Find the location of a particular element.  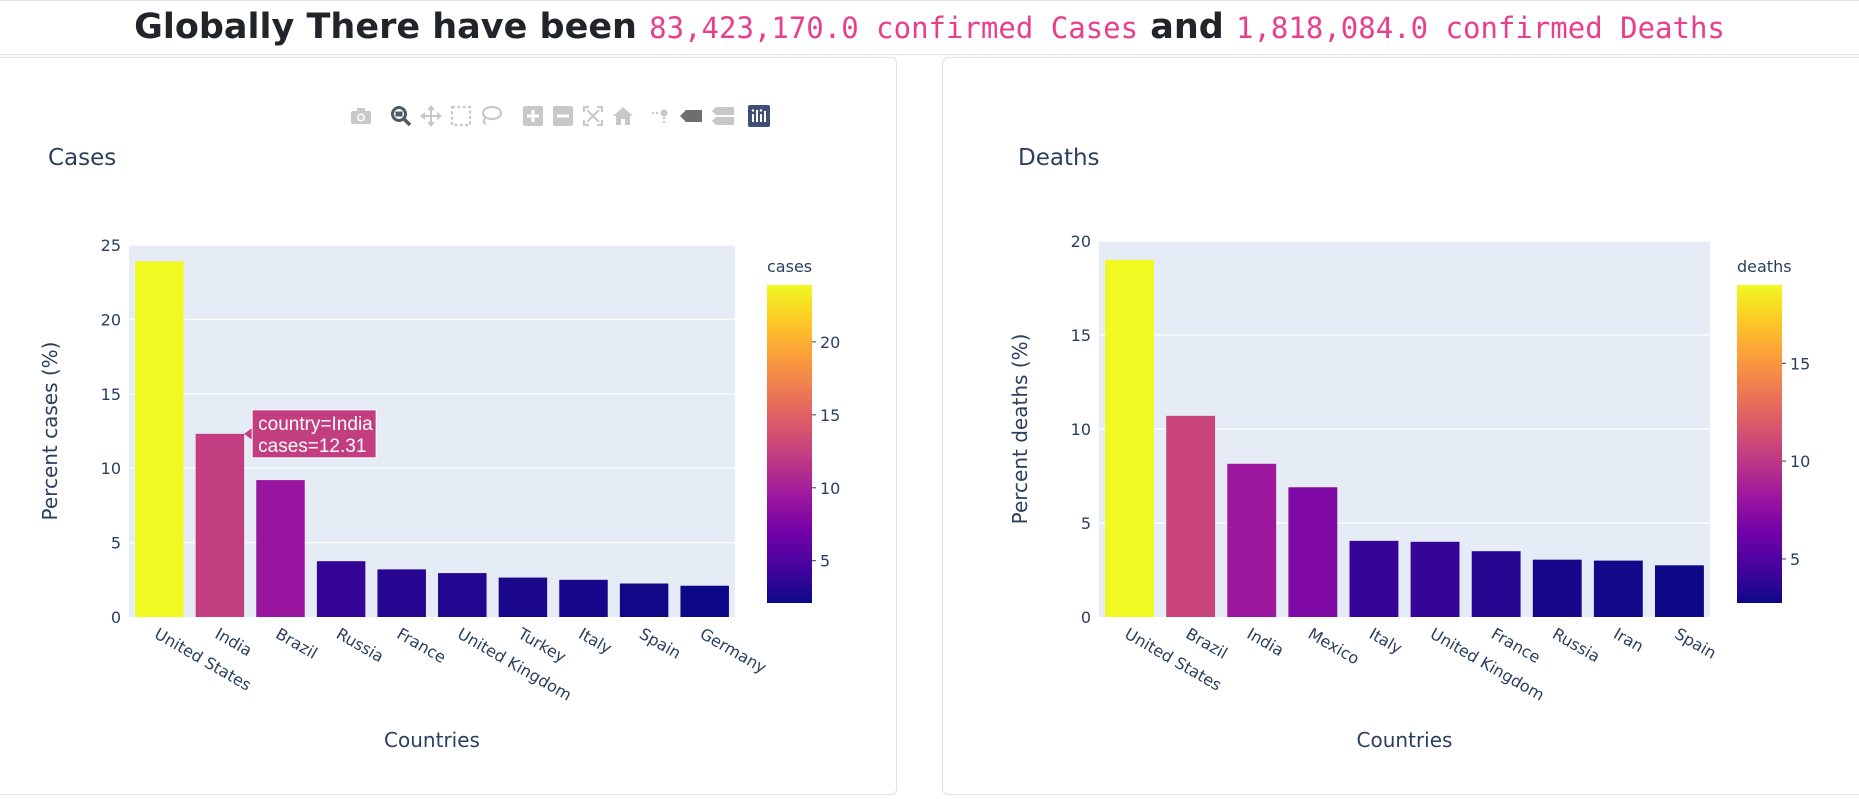

chart-title: Cases is located at coordinates (82, 158).